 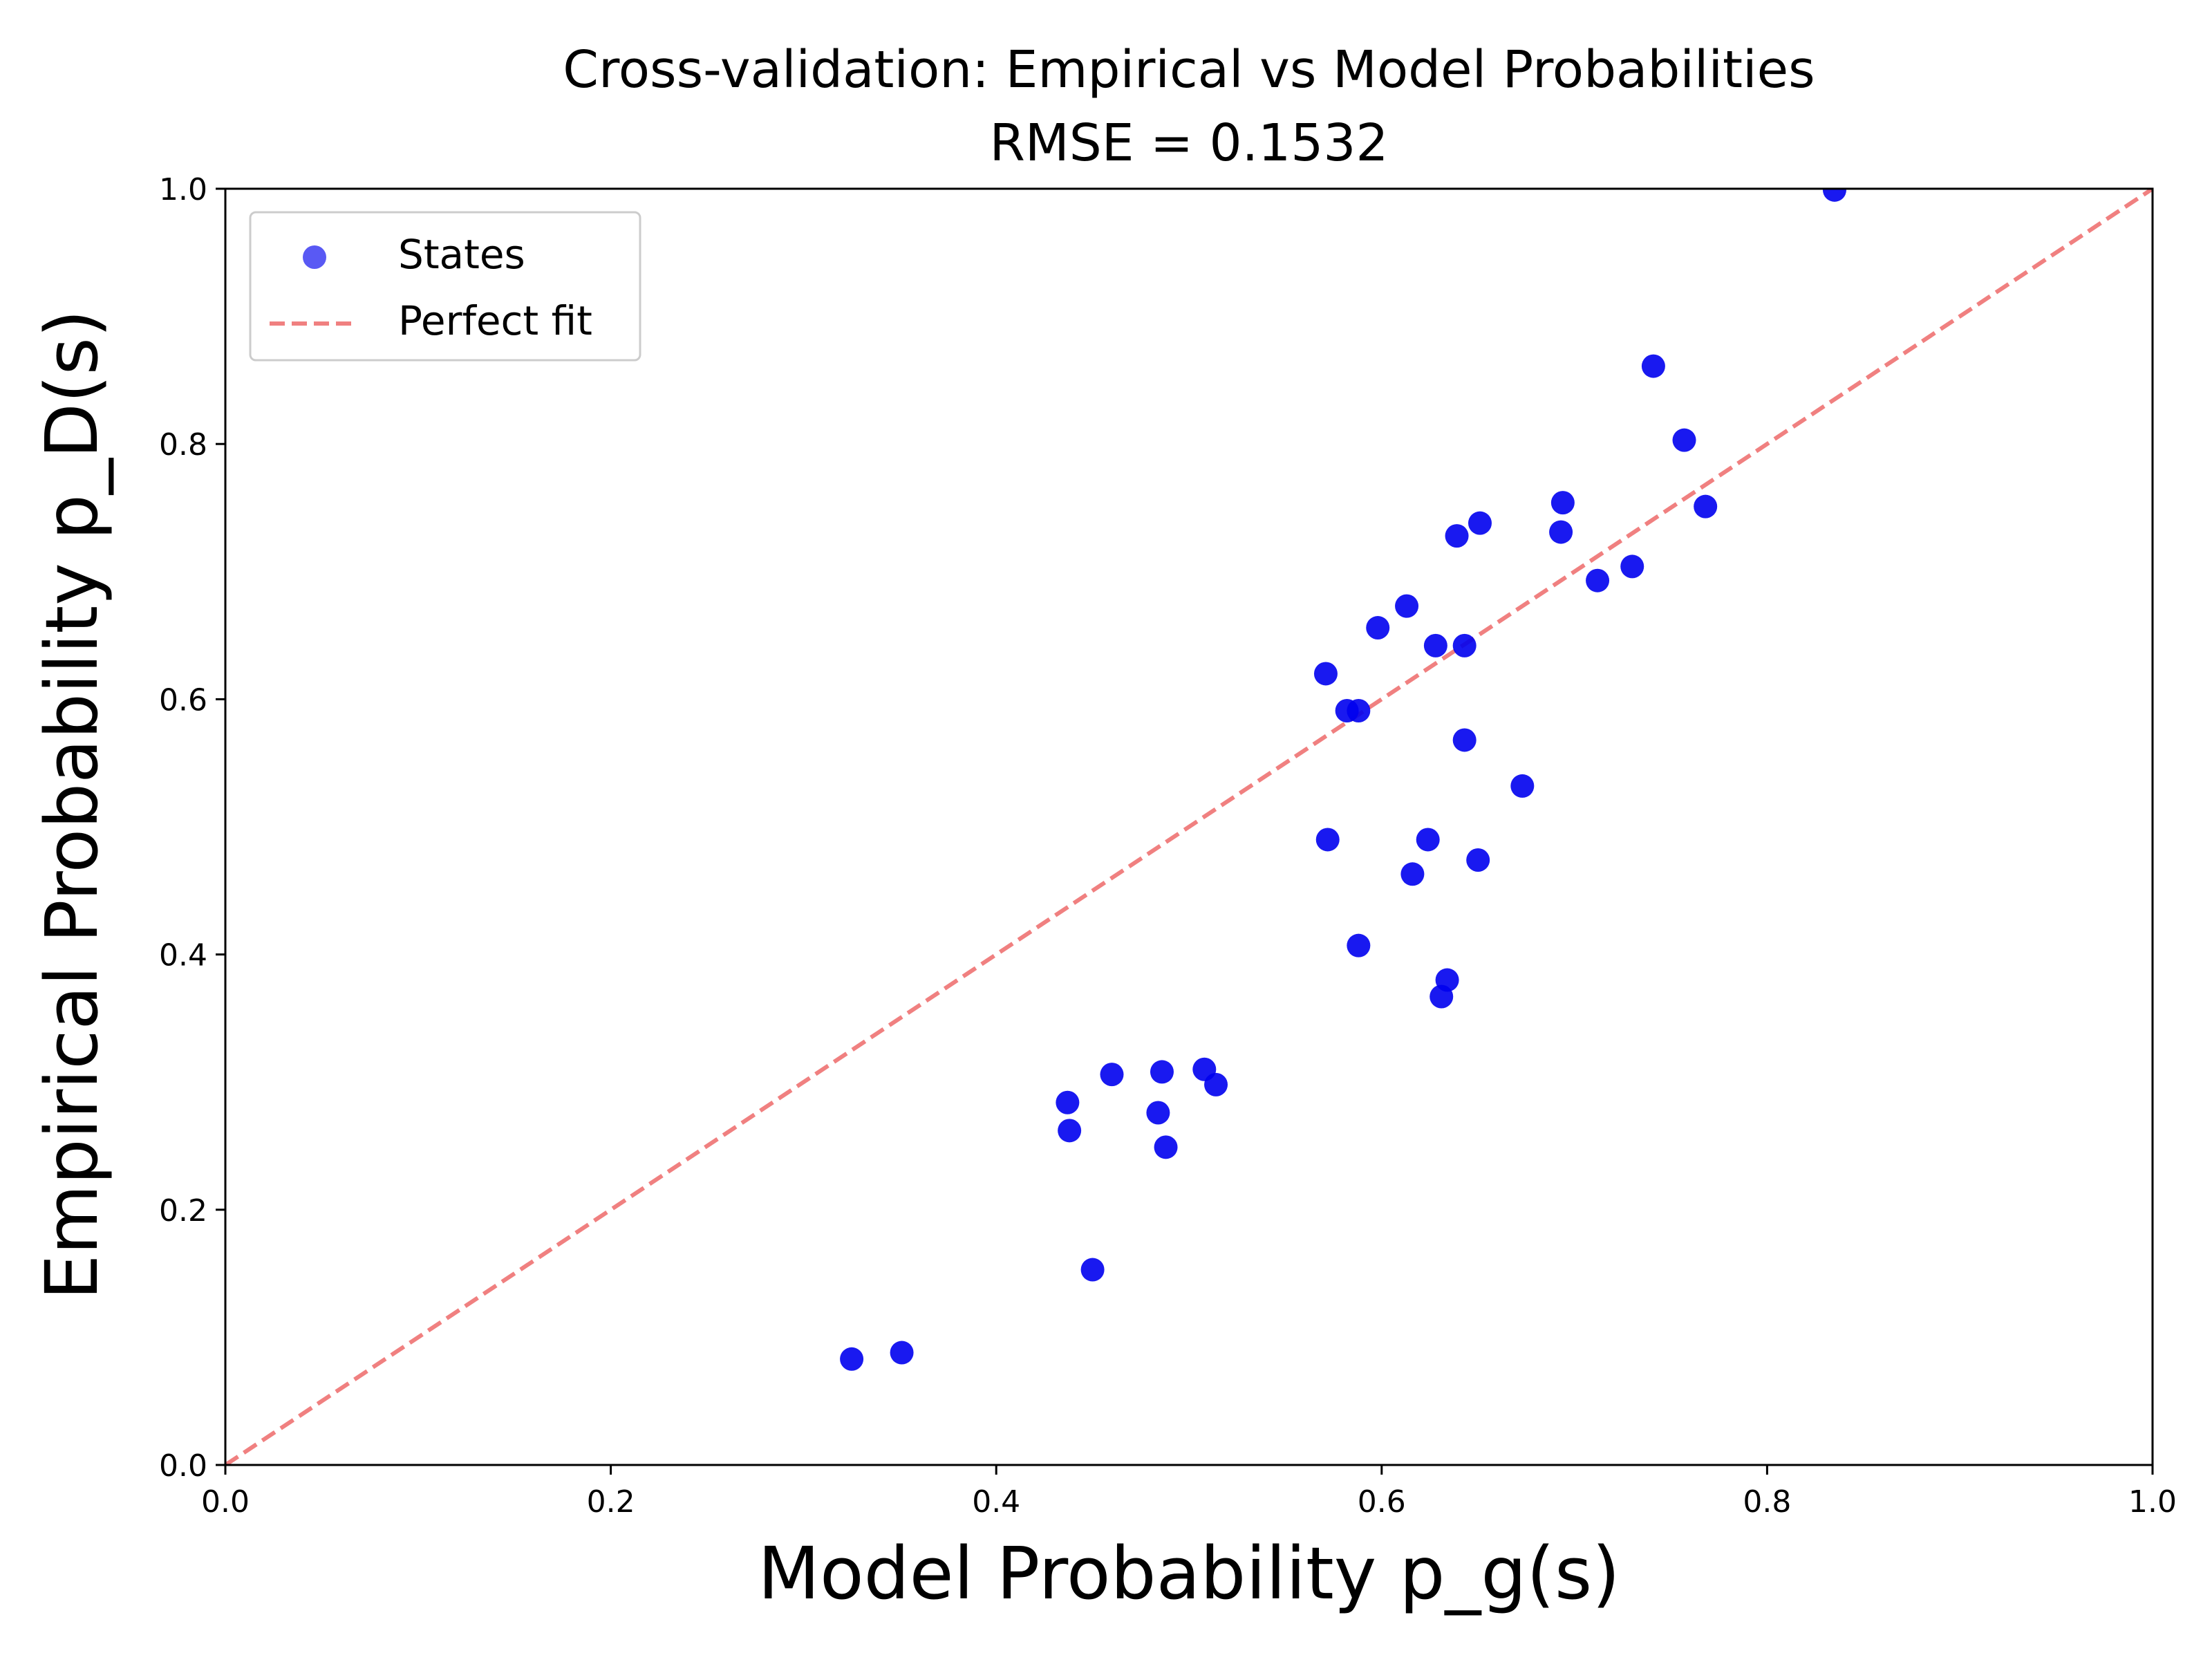 I want to click on y-tick-label: 0.4, so click(x=183, y=956).